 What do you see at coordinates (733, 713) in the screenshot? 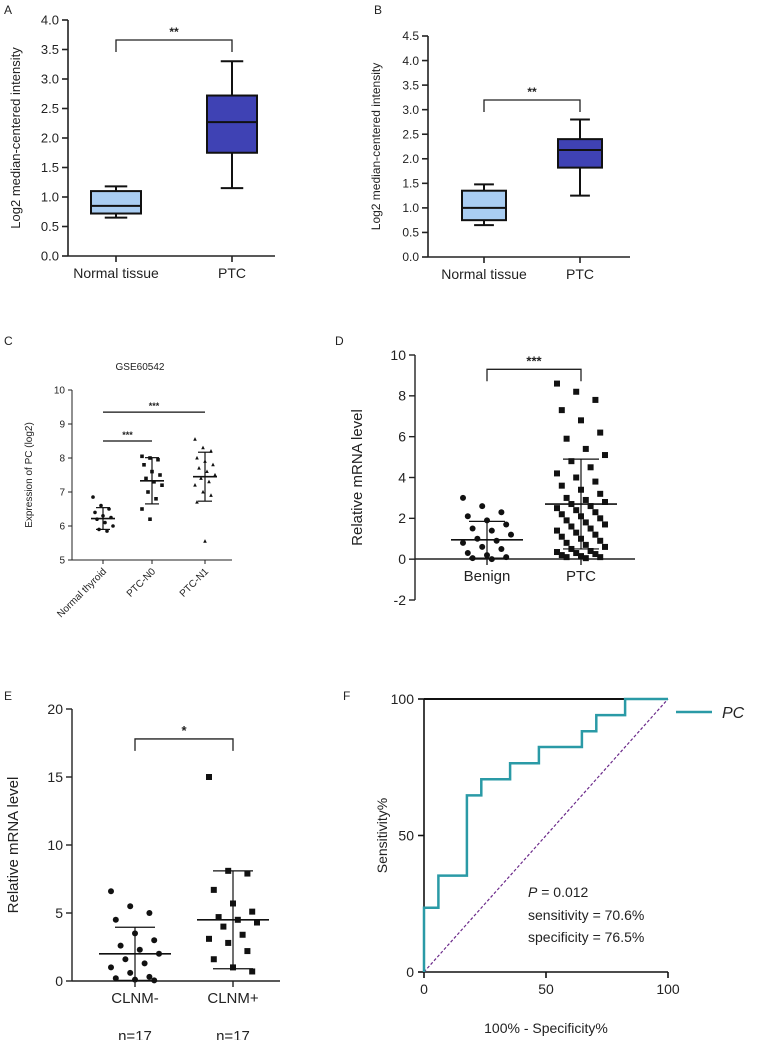
I see `legend-label: PC` at bounding box center [733, 713].